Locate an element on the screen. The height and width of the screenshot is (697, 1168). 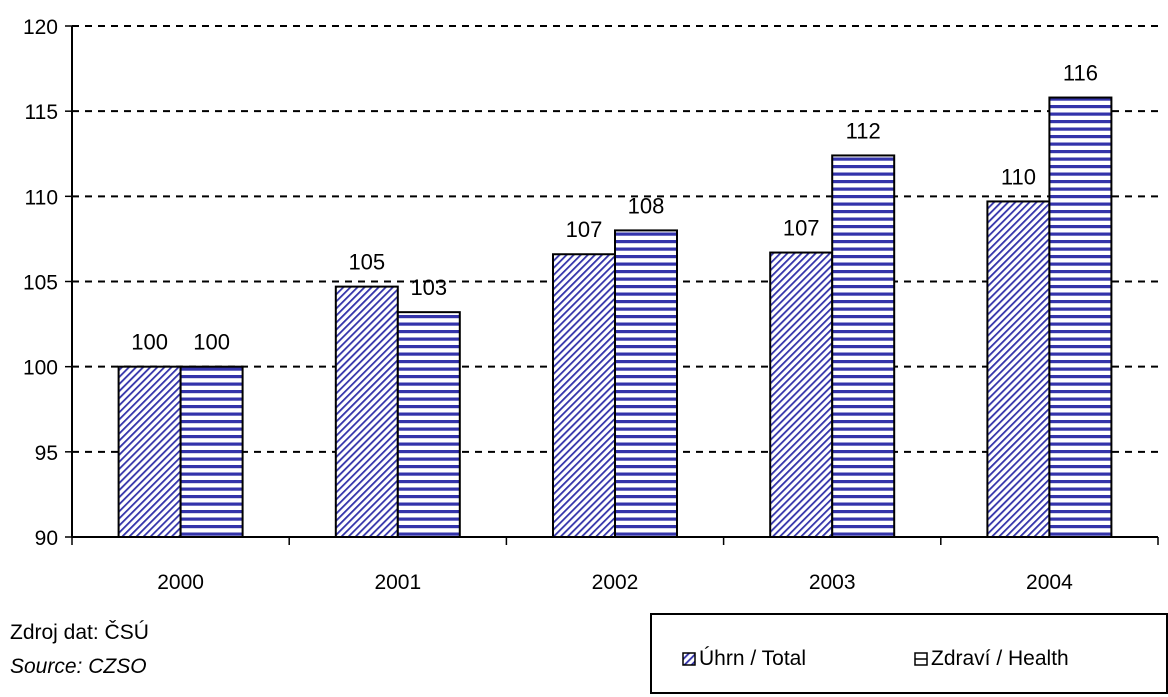
y-tick-label: 90 is located at coordinates (46, 538).